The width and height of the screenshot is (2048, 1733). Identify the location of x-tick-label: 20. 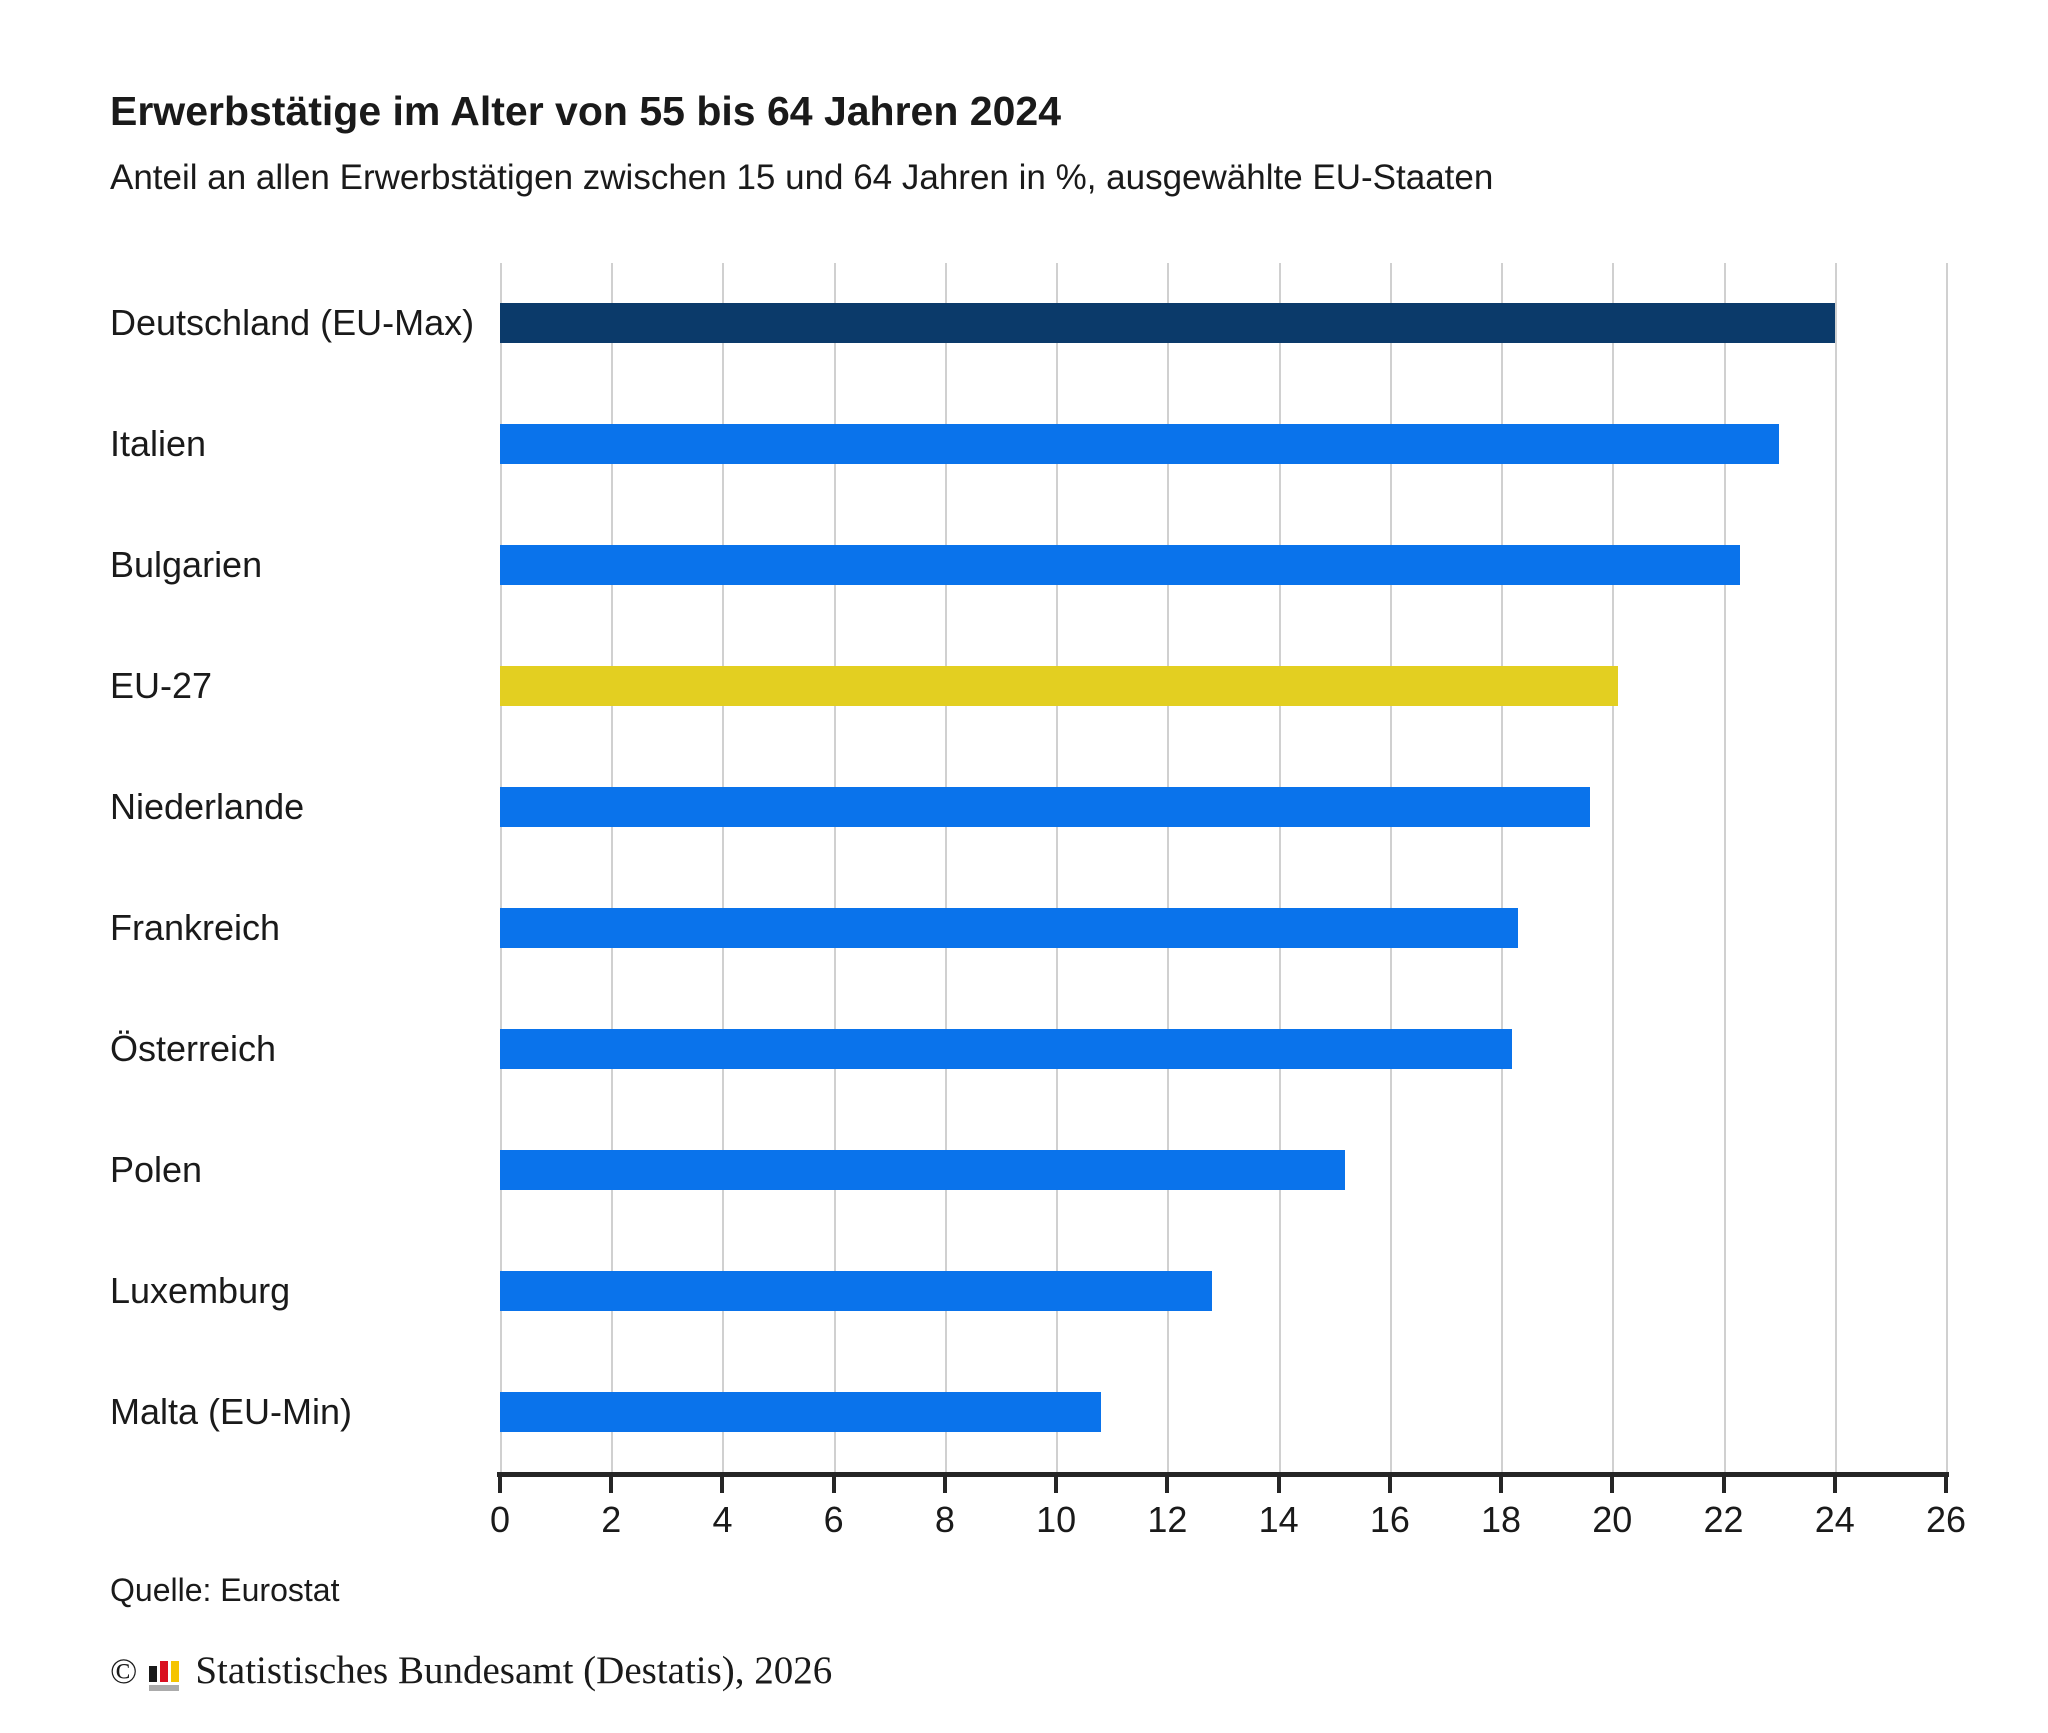
(1612, 1519).